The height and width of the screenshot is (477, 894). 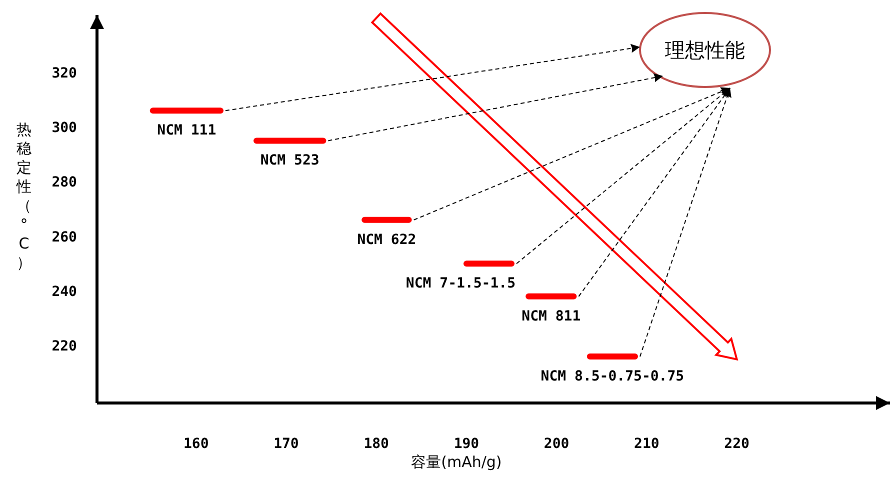 What do you see at coordinates (551, 316) in the screenshot?
I see `series-label: NCM 811` at bounding box center [551, 316].